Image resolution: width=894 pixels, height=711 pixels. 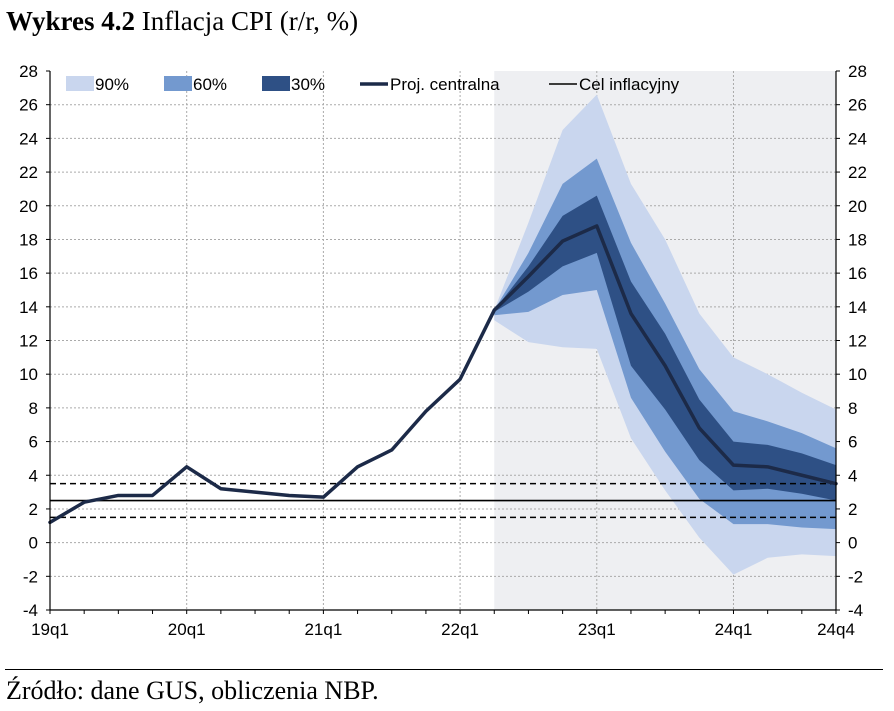 What do you see at coordinates (460, 629) in the screenshot?
I see `x-tick-label: 22q1` at bounding box center [460, 629].